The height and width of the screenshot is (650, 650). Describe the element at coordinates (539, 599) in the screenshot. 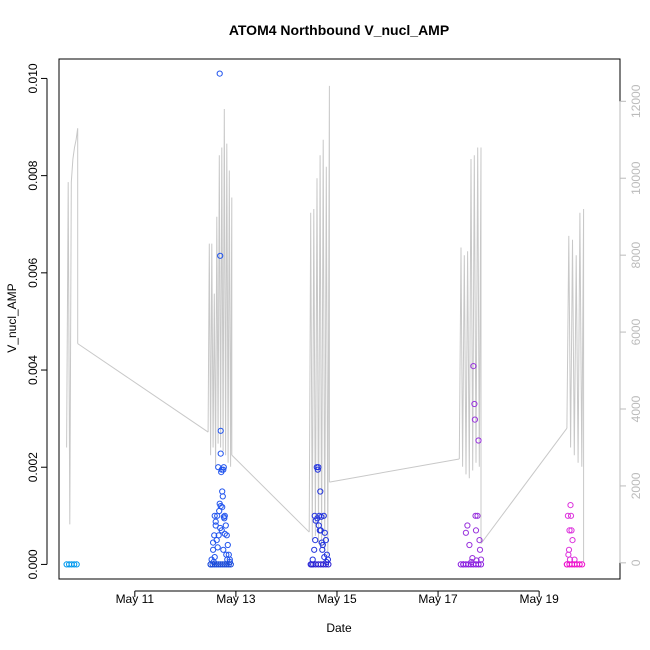

I see `x-tick-label: May 19` at that location.